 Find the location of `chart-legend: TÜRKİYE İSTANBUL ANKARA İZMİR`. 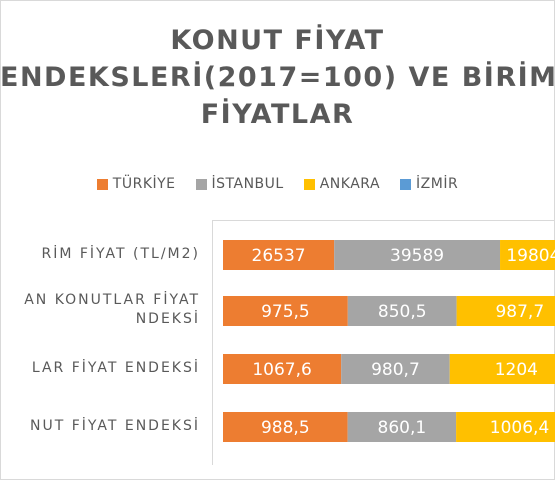

chart-legend: TÜRKİYE İSTANBUL ANKARA İZMİR is located at coordinates (277, 184).